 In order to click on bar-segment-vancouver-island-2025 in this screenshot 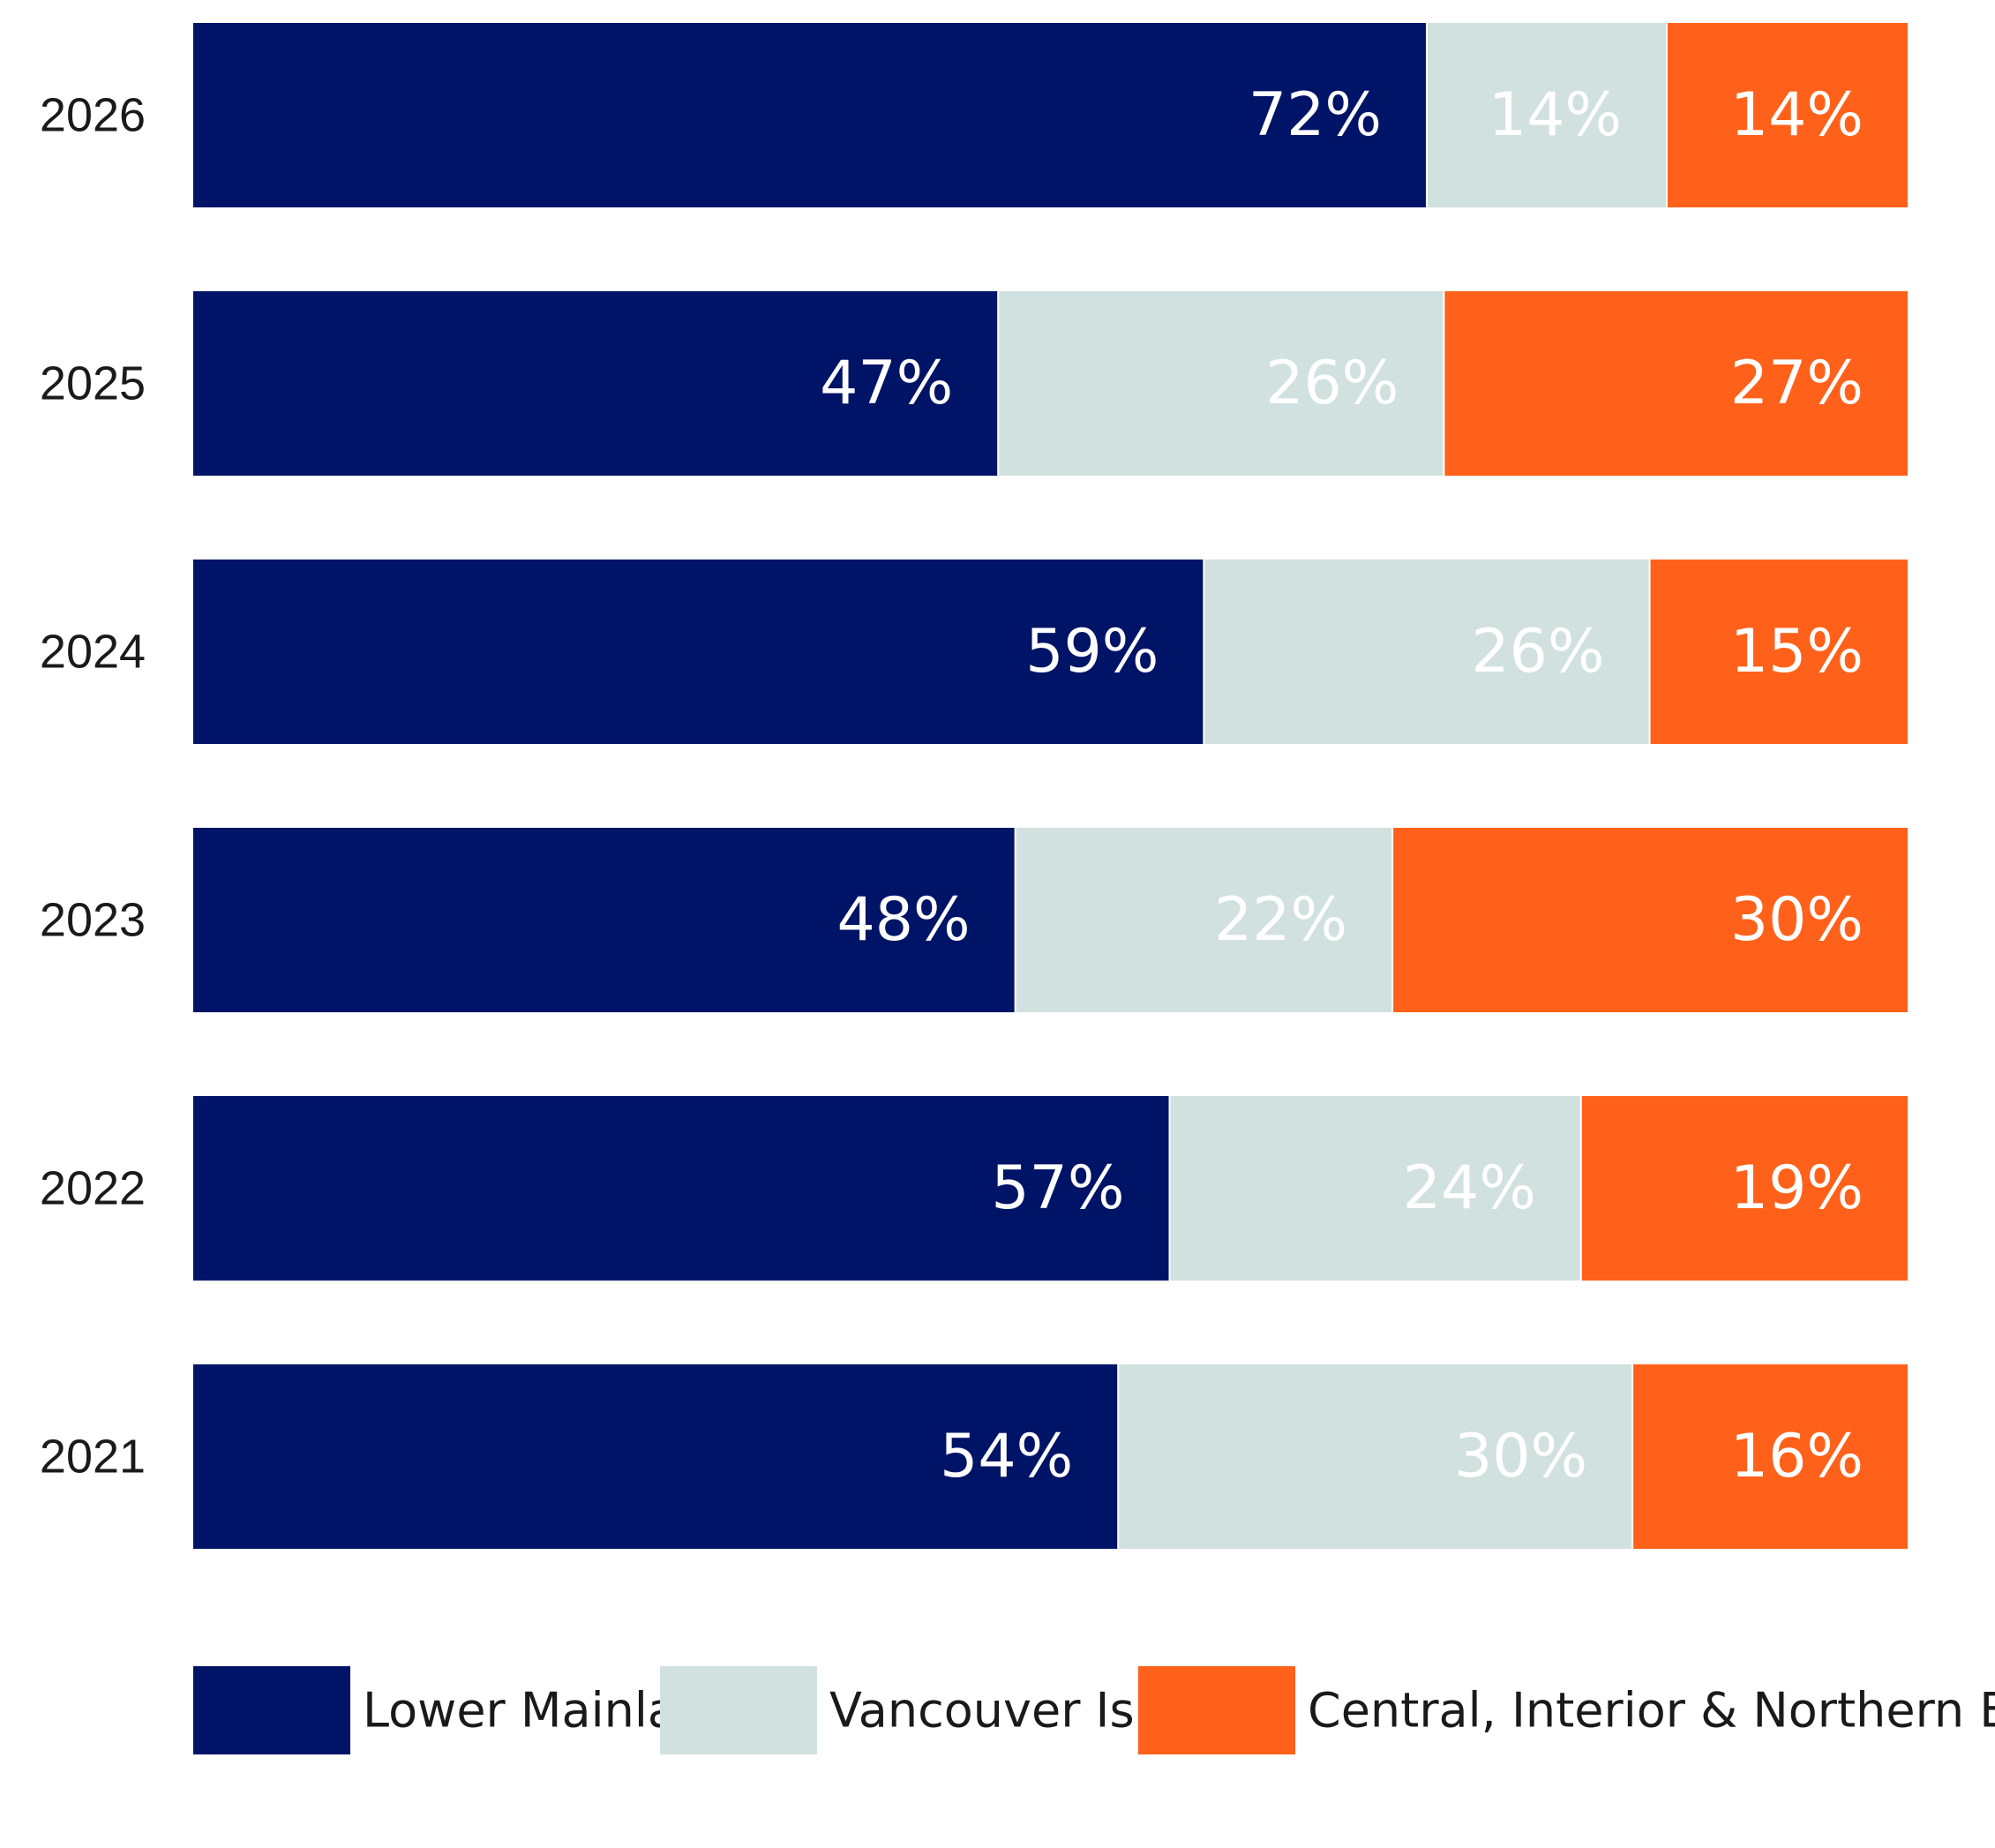, I will do `click(1221, 384)`.